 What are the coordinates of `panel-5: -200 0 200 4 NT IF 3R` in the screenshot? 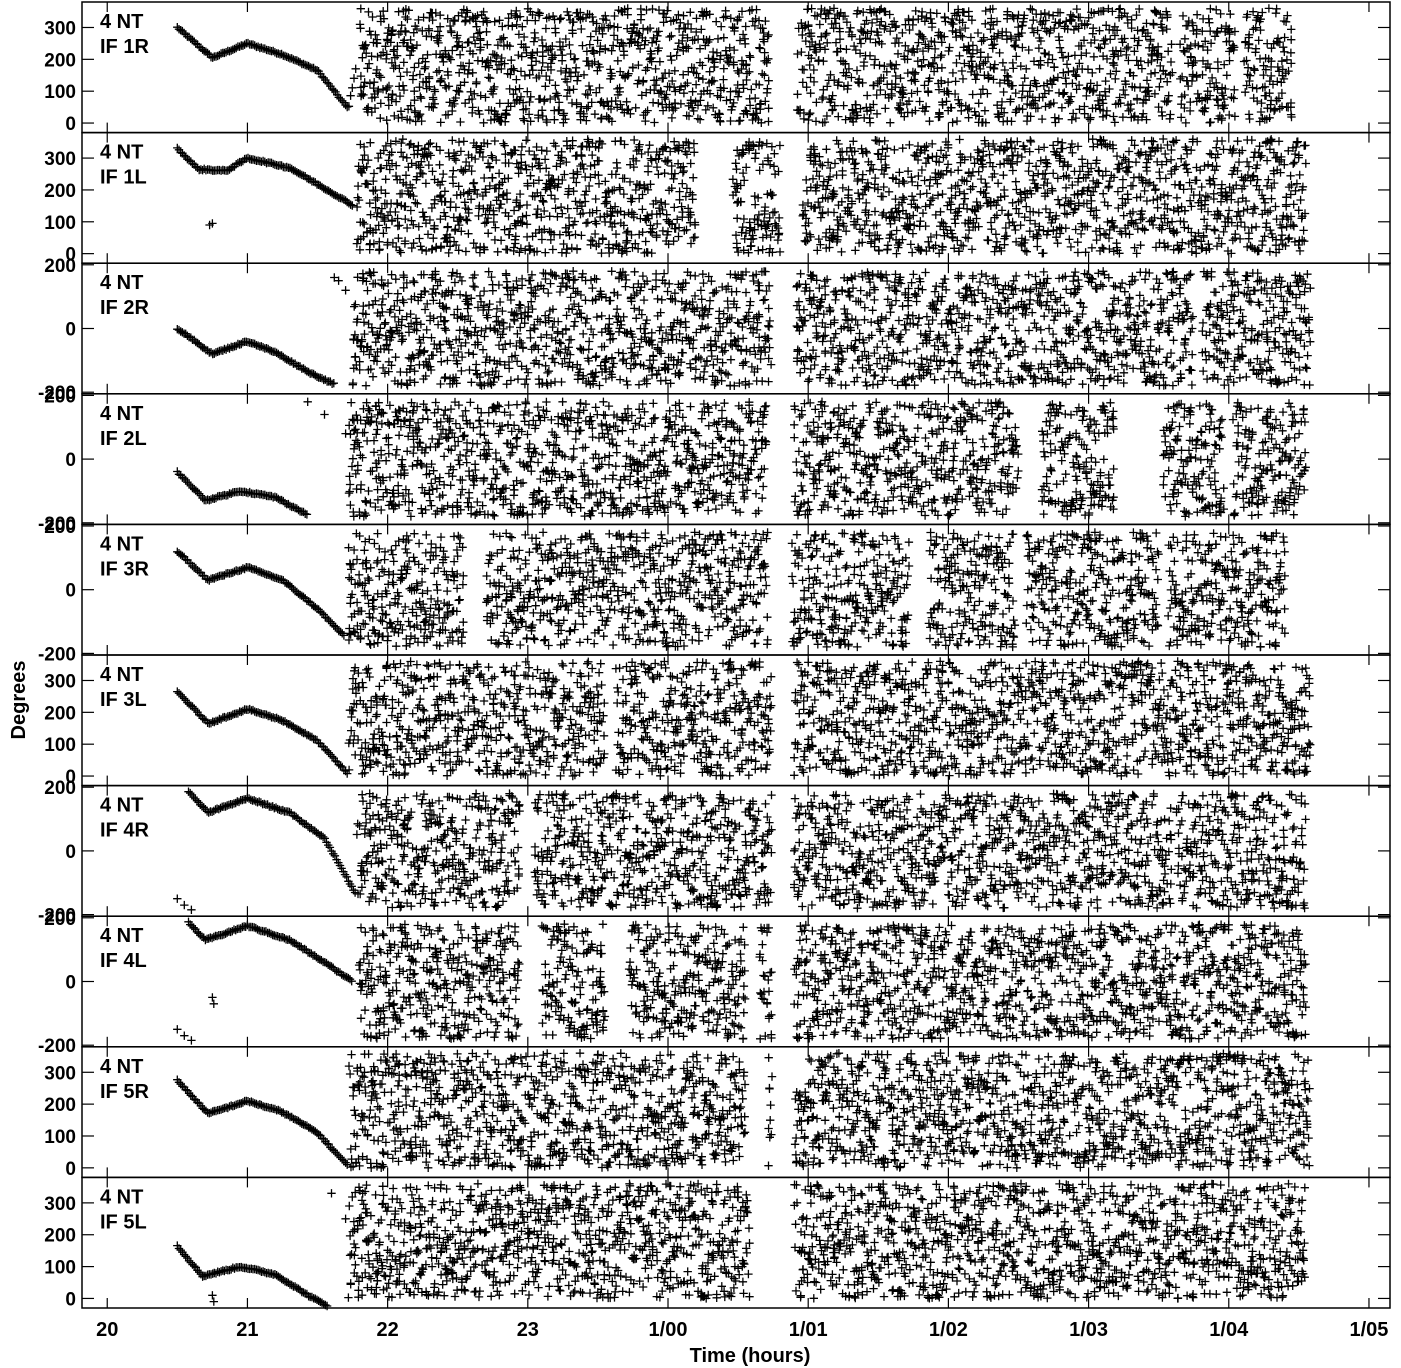 It's located at (714, 591).